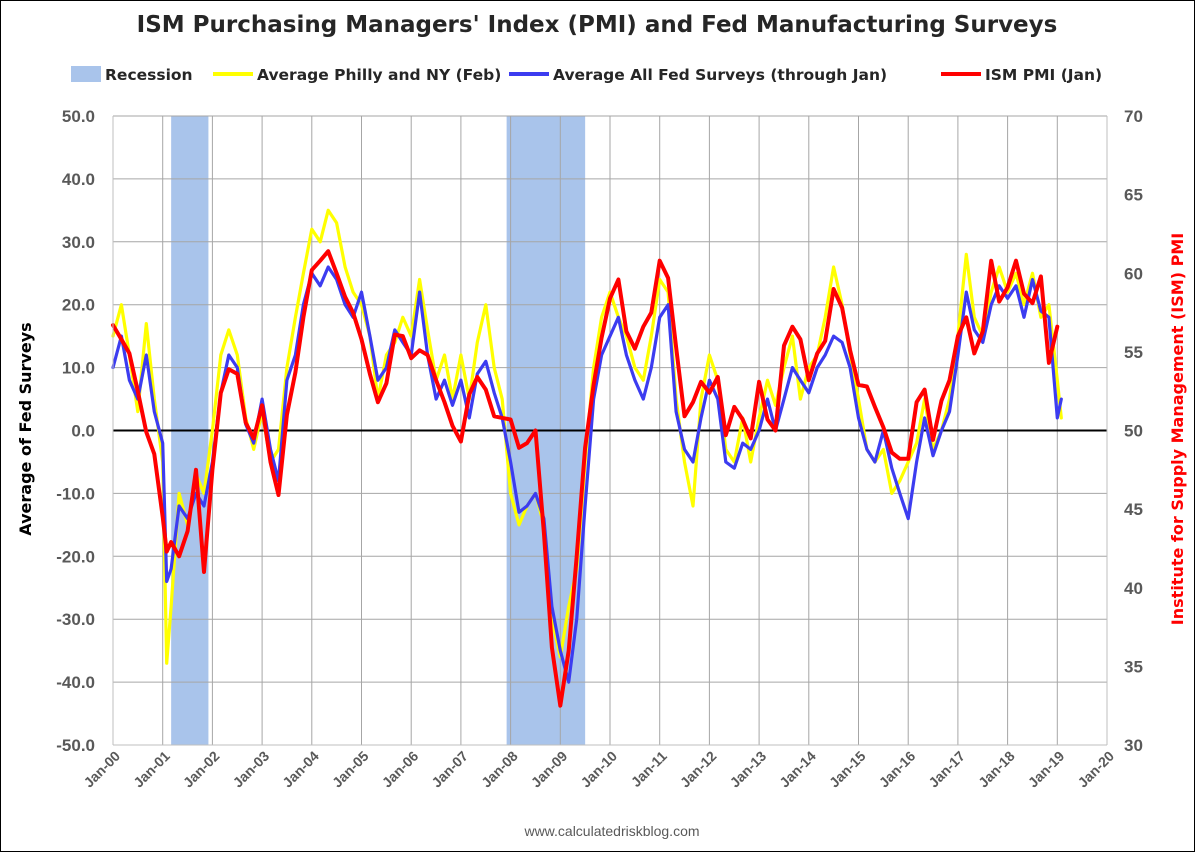 The image size is (1195, 852). Describe the element at coordinates (499, 769) in the screenshot. I see `x-tick-label: Jan-08` at that location.